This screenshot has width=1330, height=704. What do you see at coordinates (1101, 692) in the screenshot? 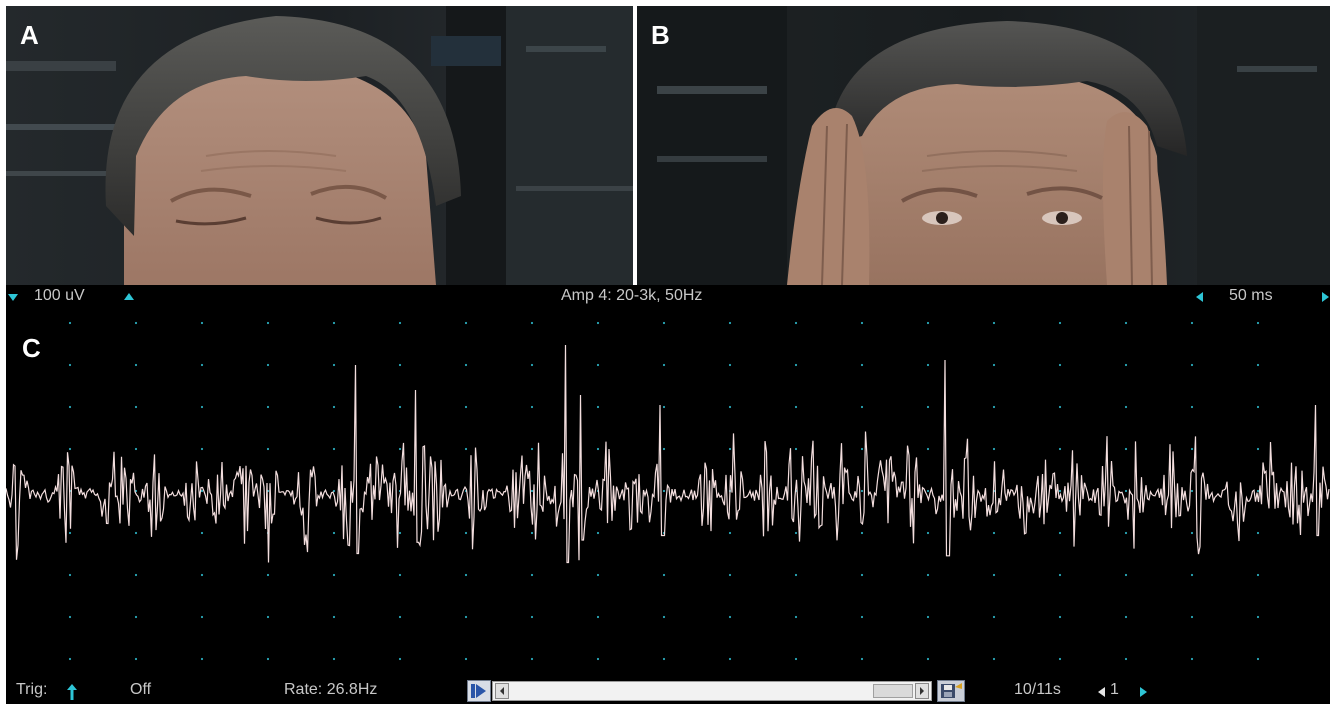
I see `channel-left-icon` at bounding box center [1101, 692].